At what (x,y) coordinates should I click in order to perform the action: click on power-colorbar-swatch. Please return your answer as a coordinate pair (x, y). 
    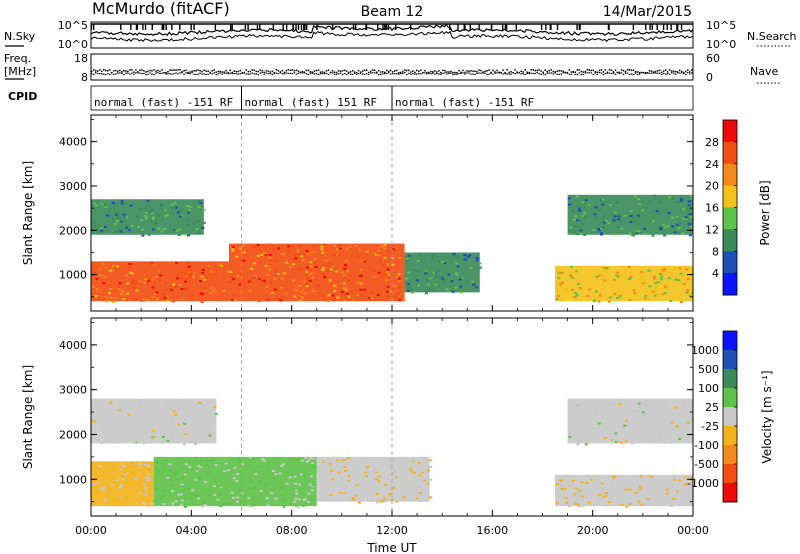
    Looking at the image, I should click on (730, 262).